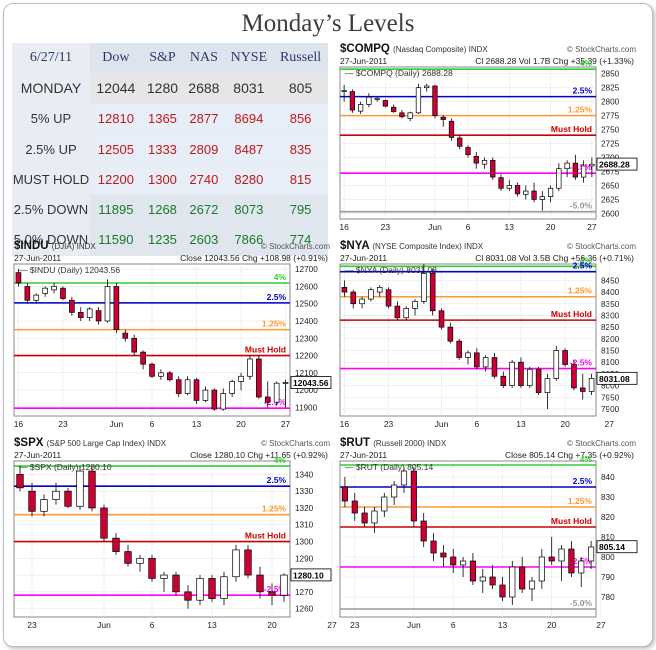  Describe the element at coordinates (162, 89) in the screenshot. I see `table-cell: 1280` at that location.